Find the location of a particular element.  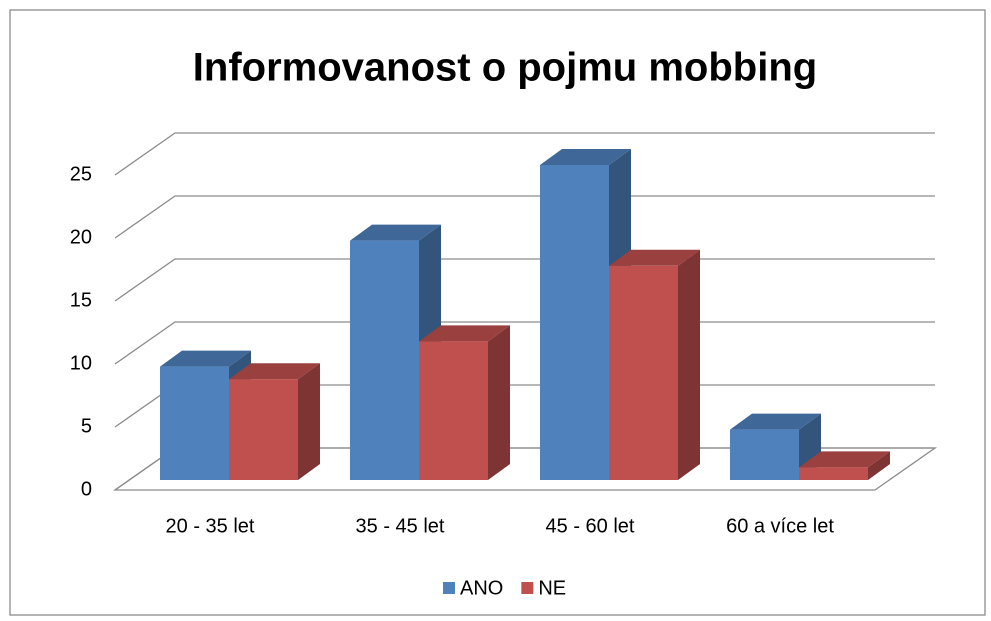

x-tick-label: 45 - 60 let is located at coordinates (590, 526).